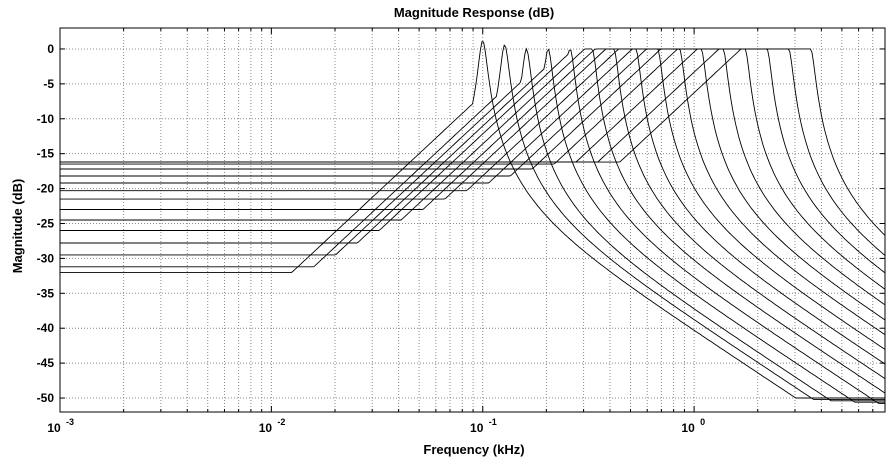 The width and height of the screenshot is (887, 464). Describe the element at coordinates (50, 49) in the screenshot. I see `y-tick-label: 0` at that location.